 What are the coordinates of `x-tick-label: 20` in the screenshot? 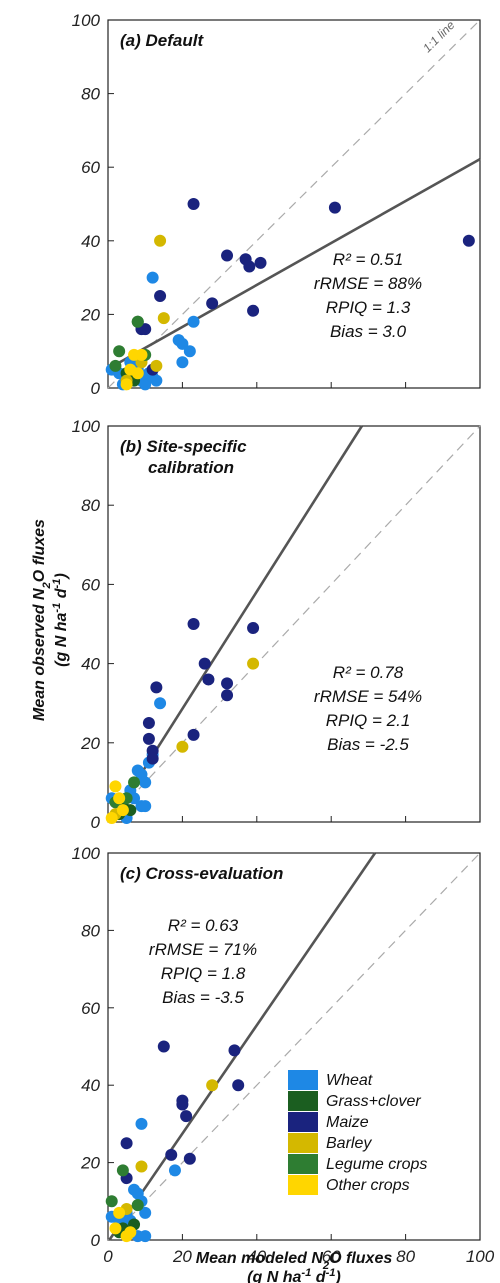 It's located at (182, 1256).